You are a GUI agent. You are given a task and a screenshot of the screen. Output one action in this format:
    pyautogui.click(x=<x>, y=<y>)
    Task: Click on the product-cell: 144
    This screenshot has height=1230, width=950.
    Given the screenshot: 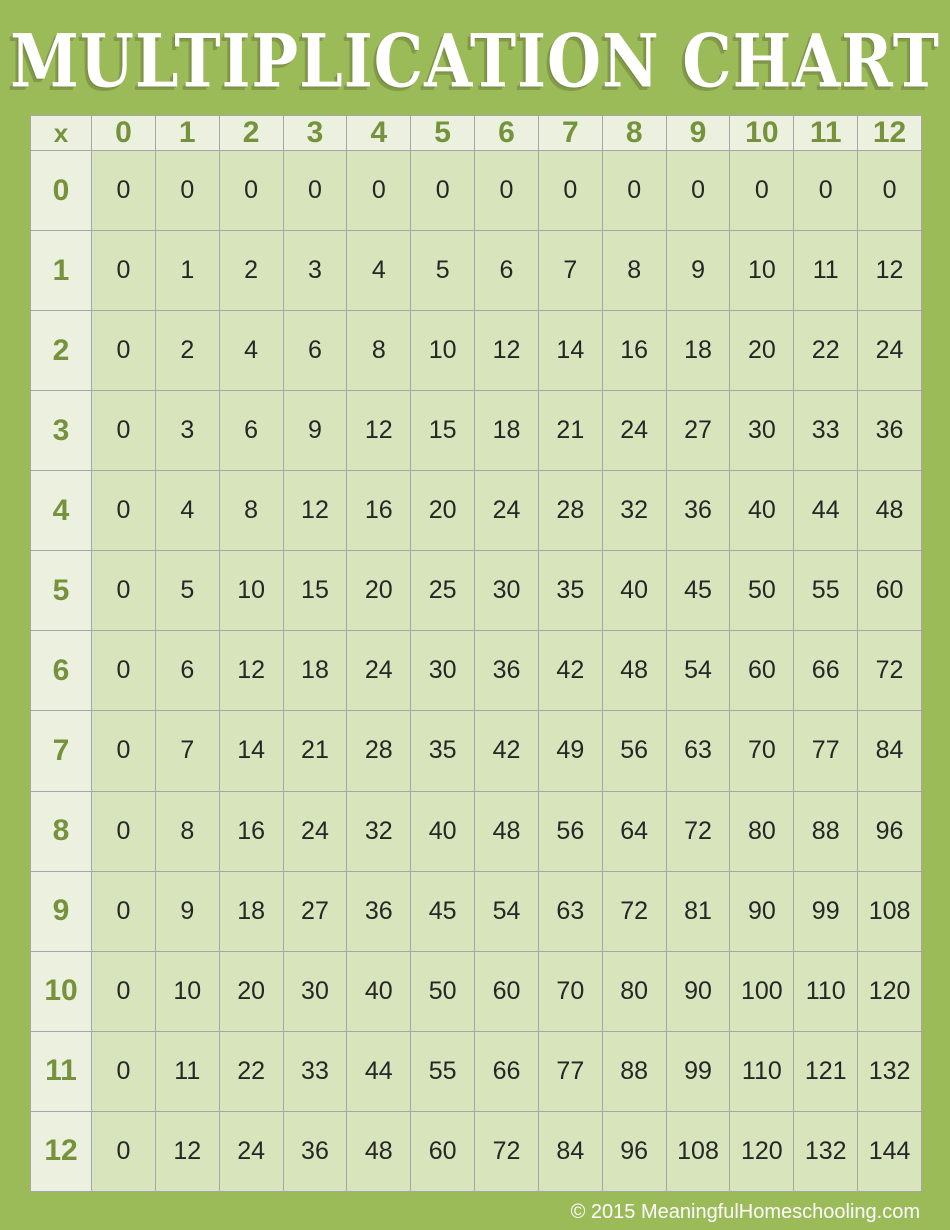 What is the action you would take?
    pyautogui.click(x=889, y=1151)
    